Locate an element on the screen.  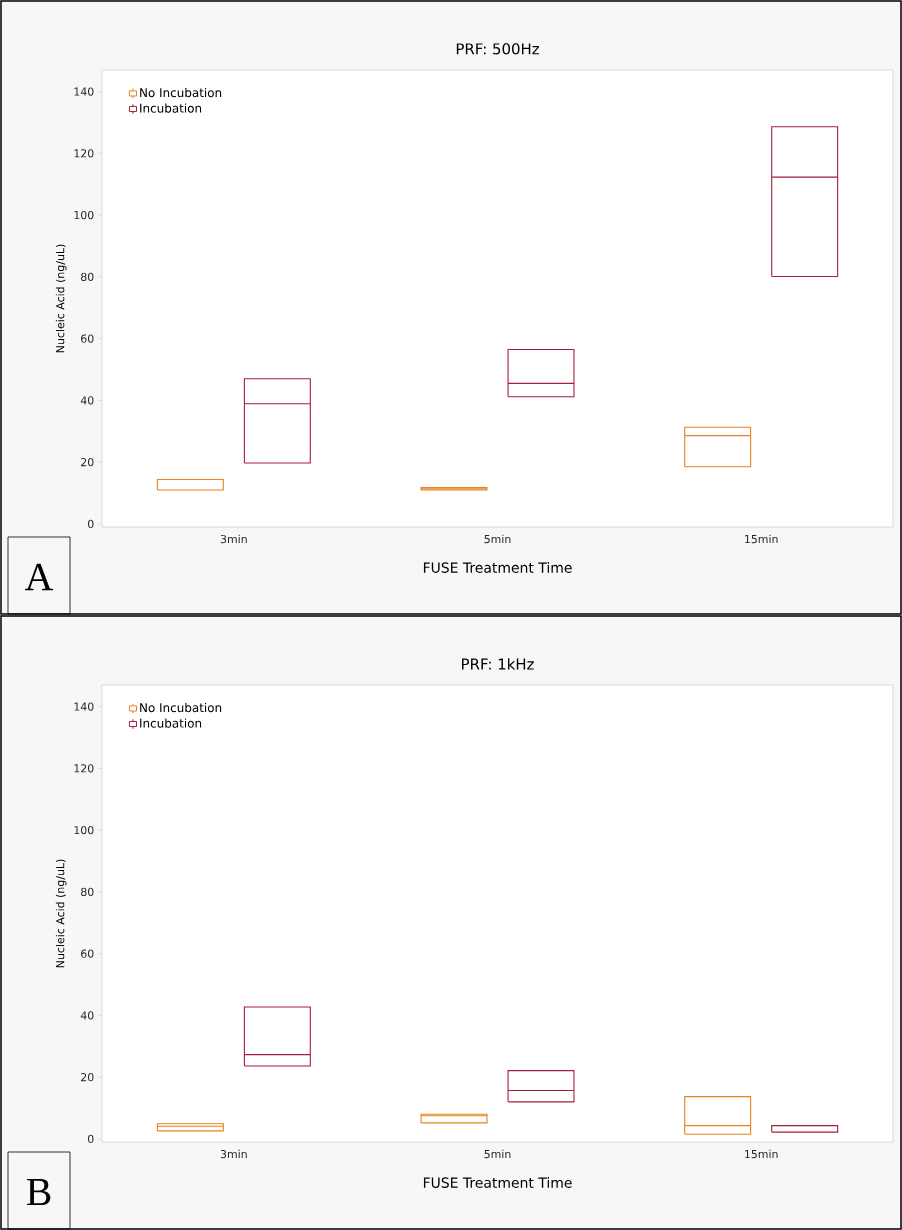
text: B is located at coordinates (38, 1192).